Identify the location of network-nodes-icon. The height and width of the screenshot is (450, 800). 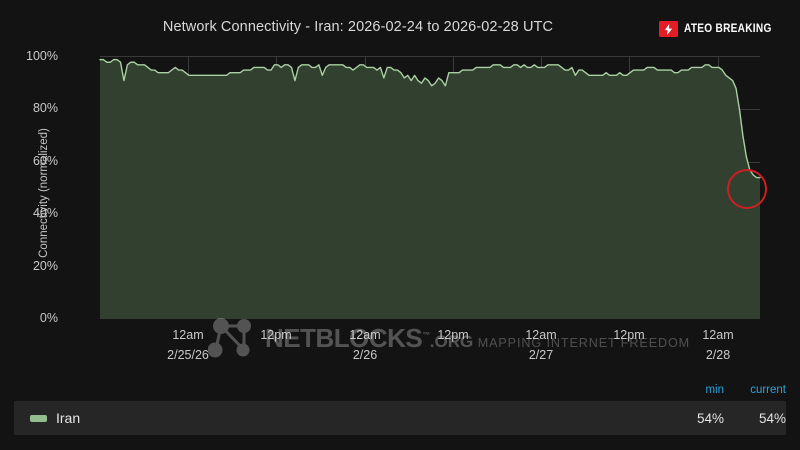
(232, 338).